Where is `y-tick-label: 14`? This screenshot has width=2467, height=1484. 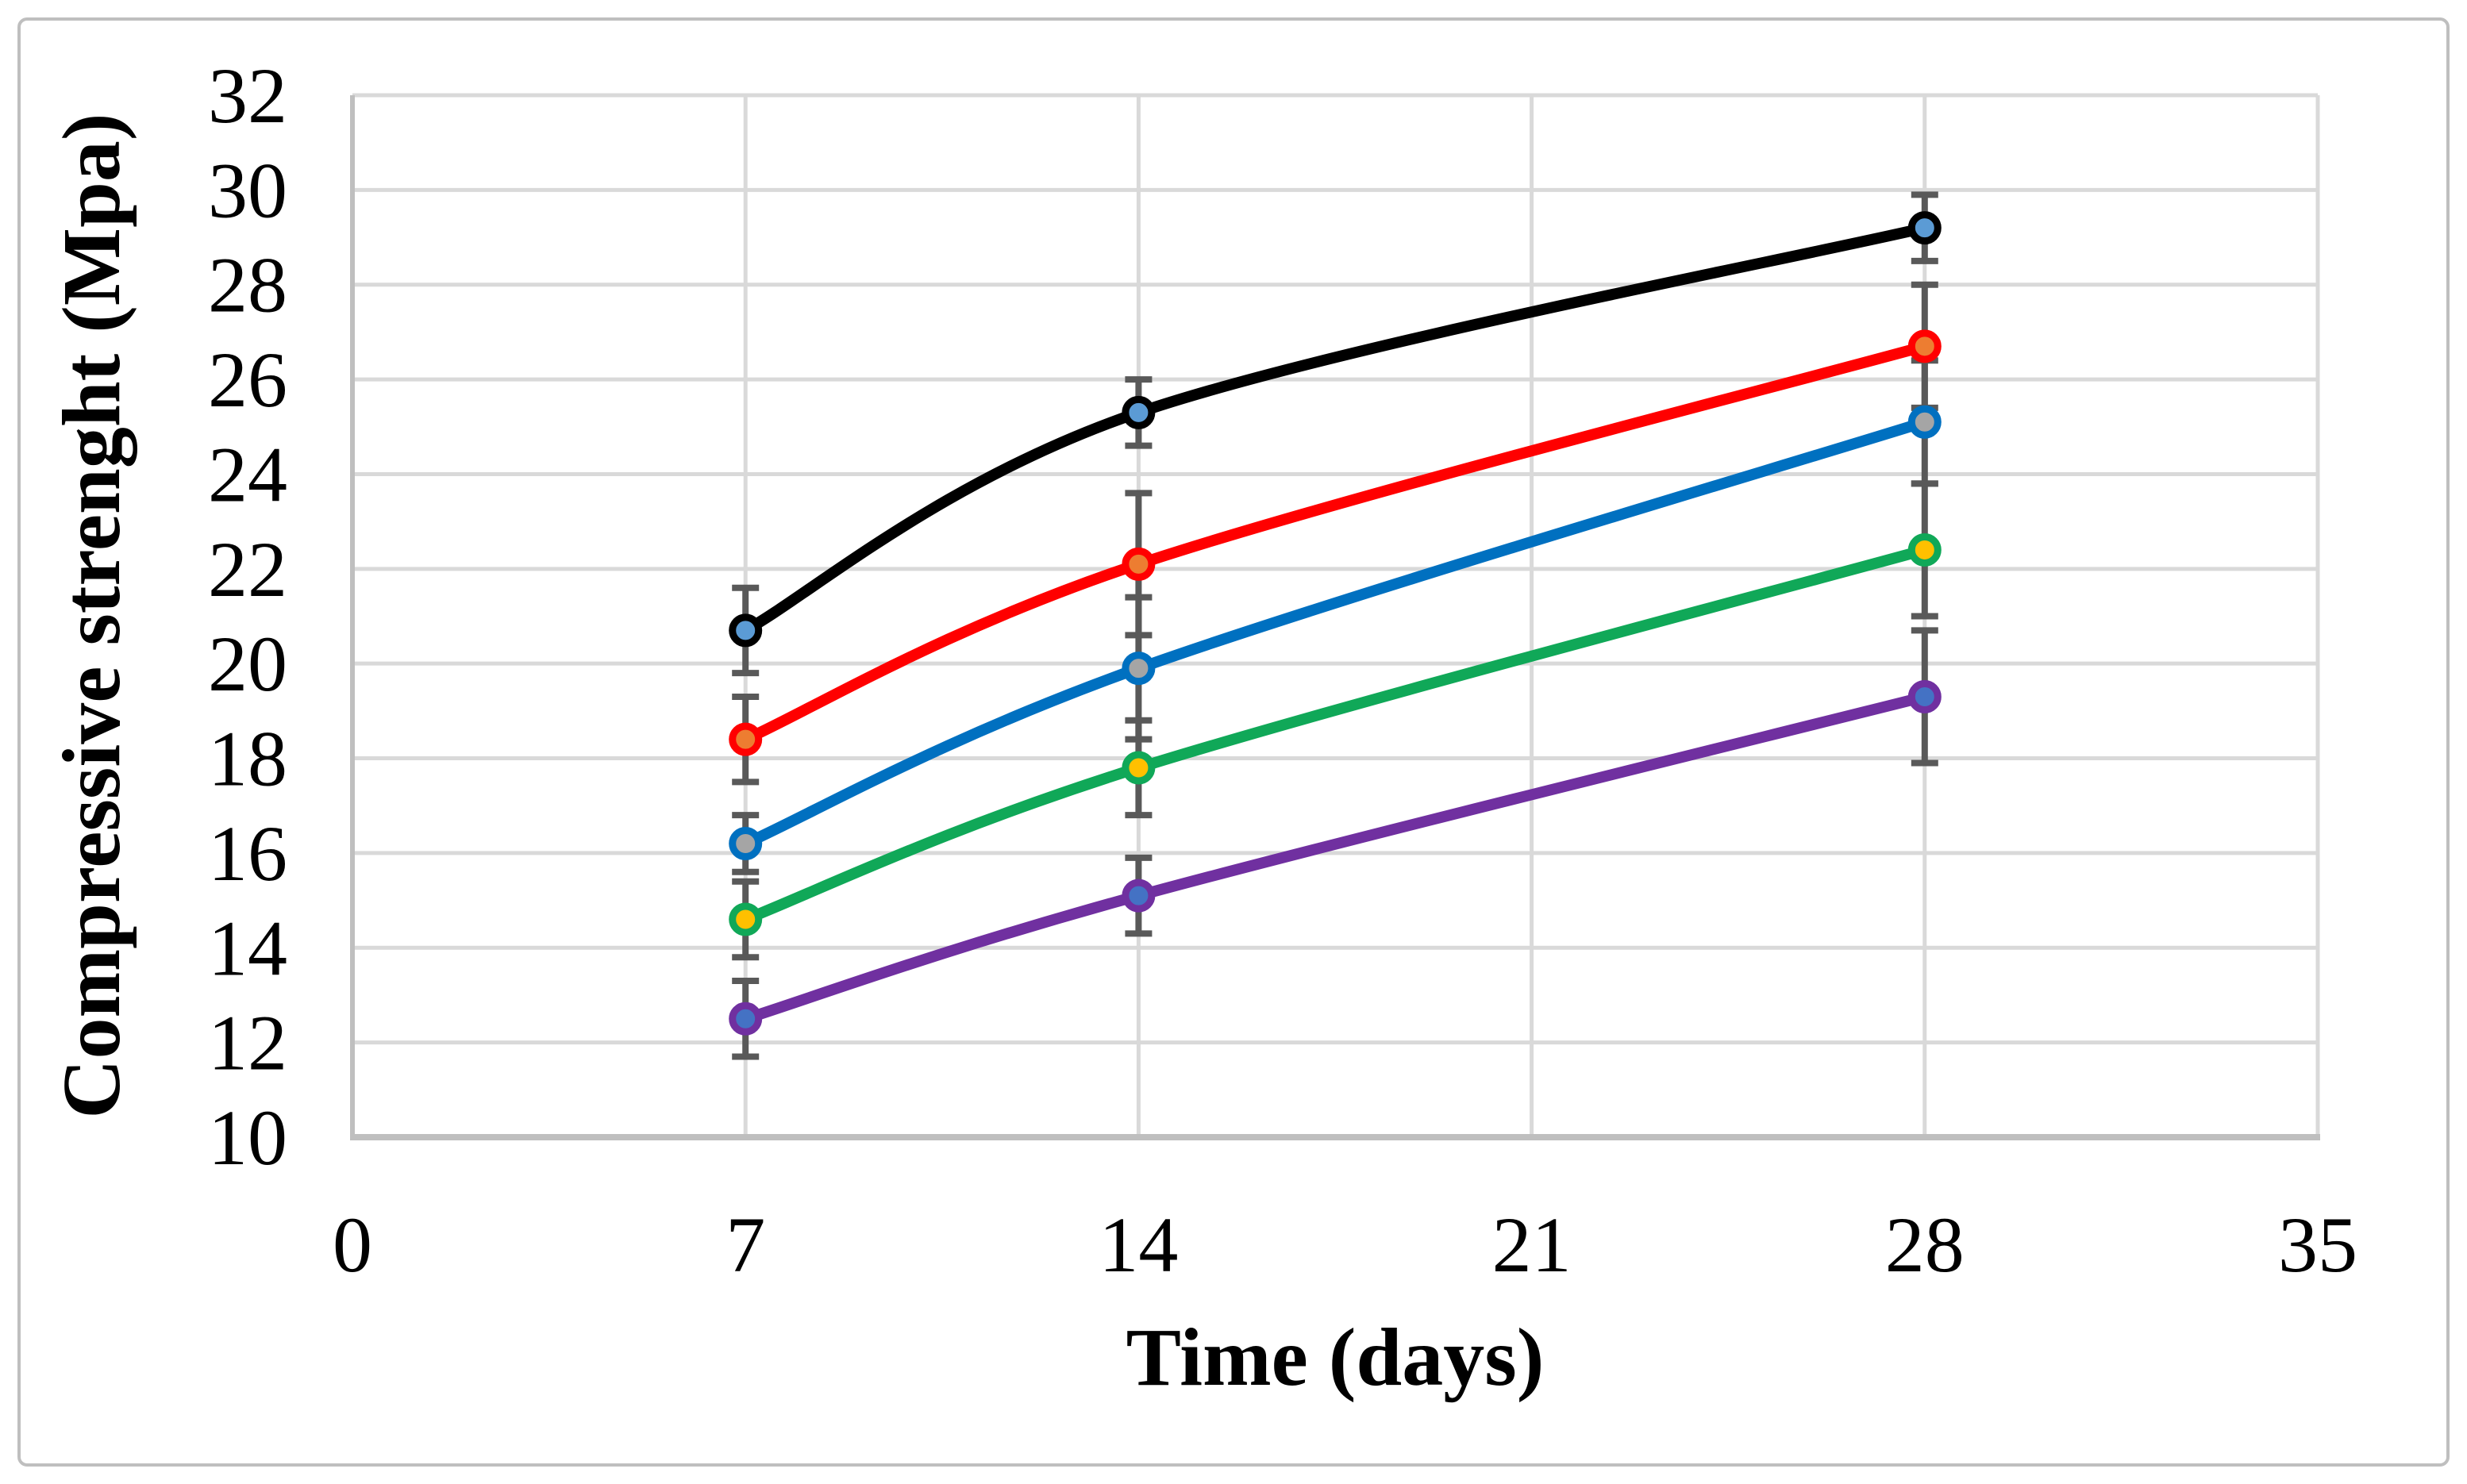
y-tick-label: 14 is located at coordinates (247, 948).